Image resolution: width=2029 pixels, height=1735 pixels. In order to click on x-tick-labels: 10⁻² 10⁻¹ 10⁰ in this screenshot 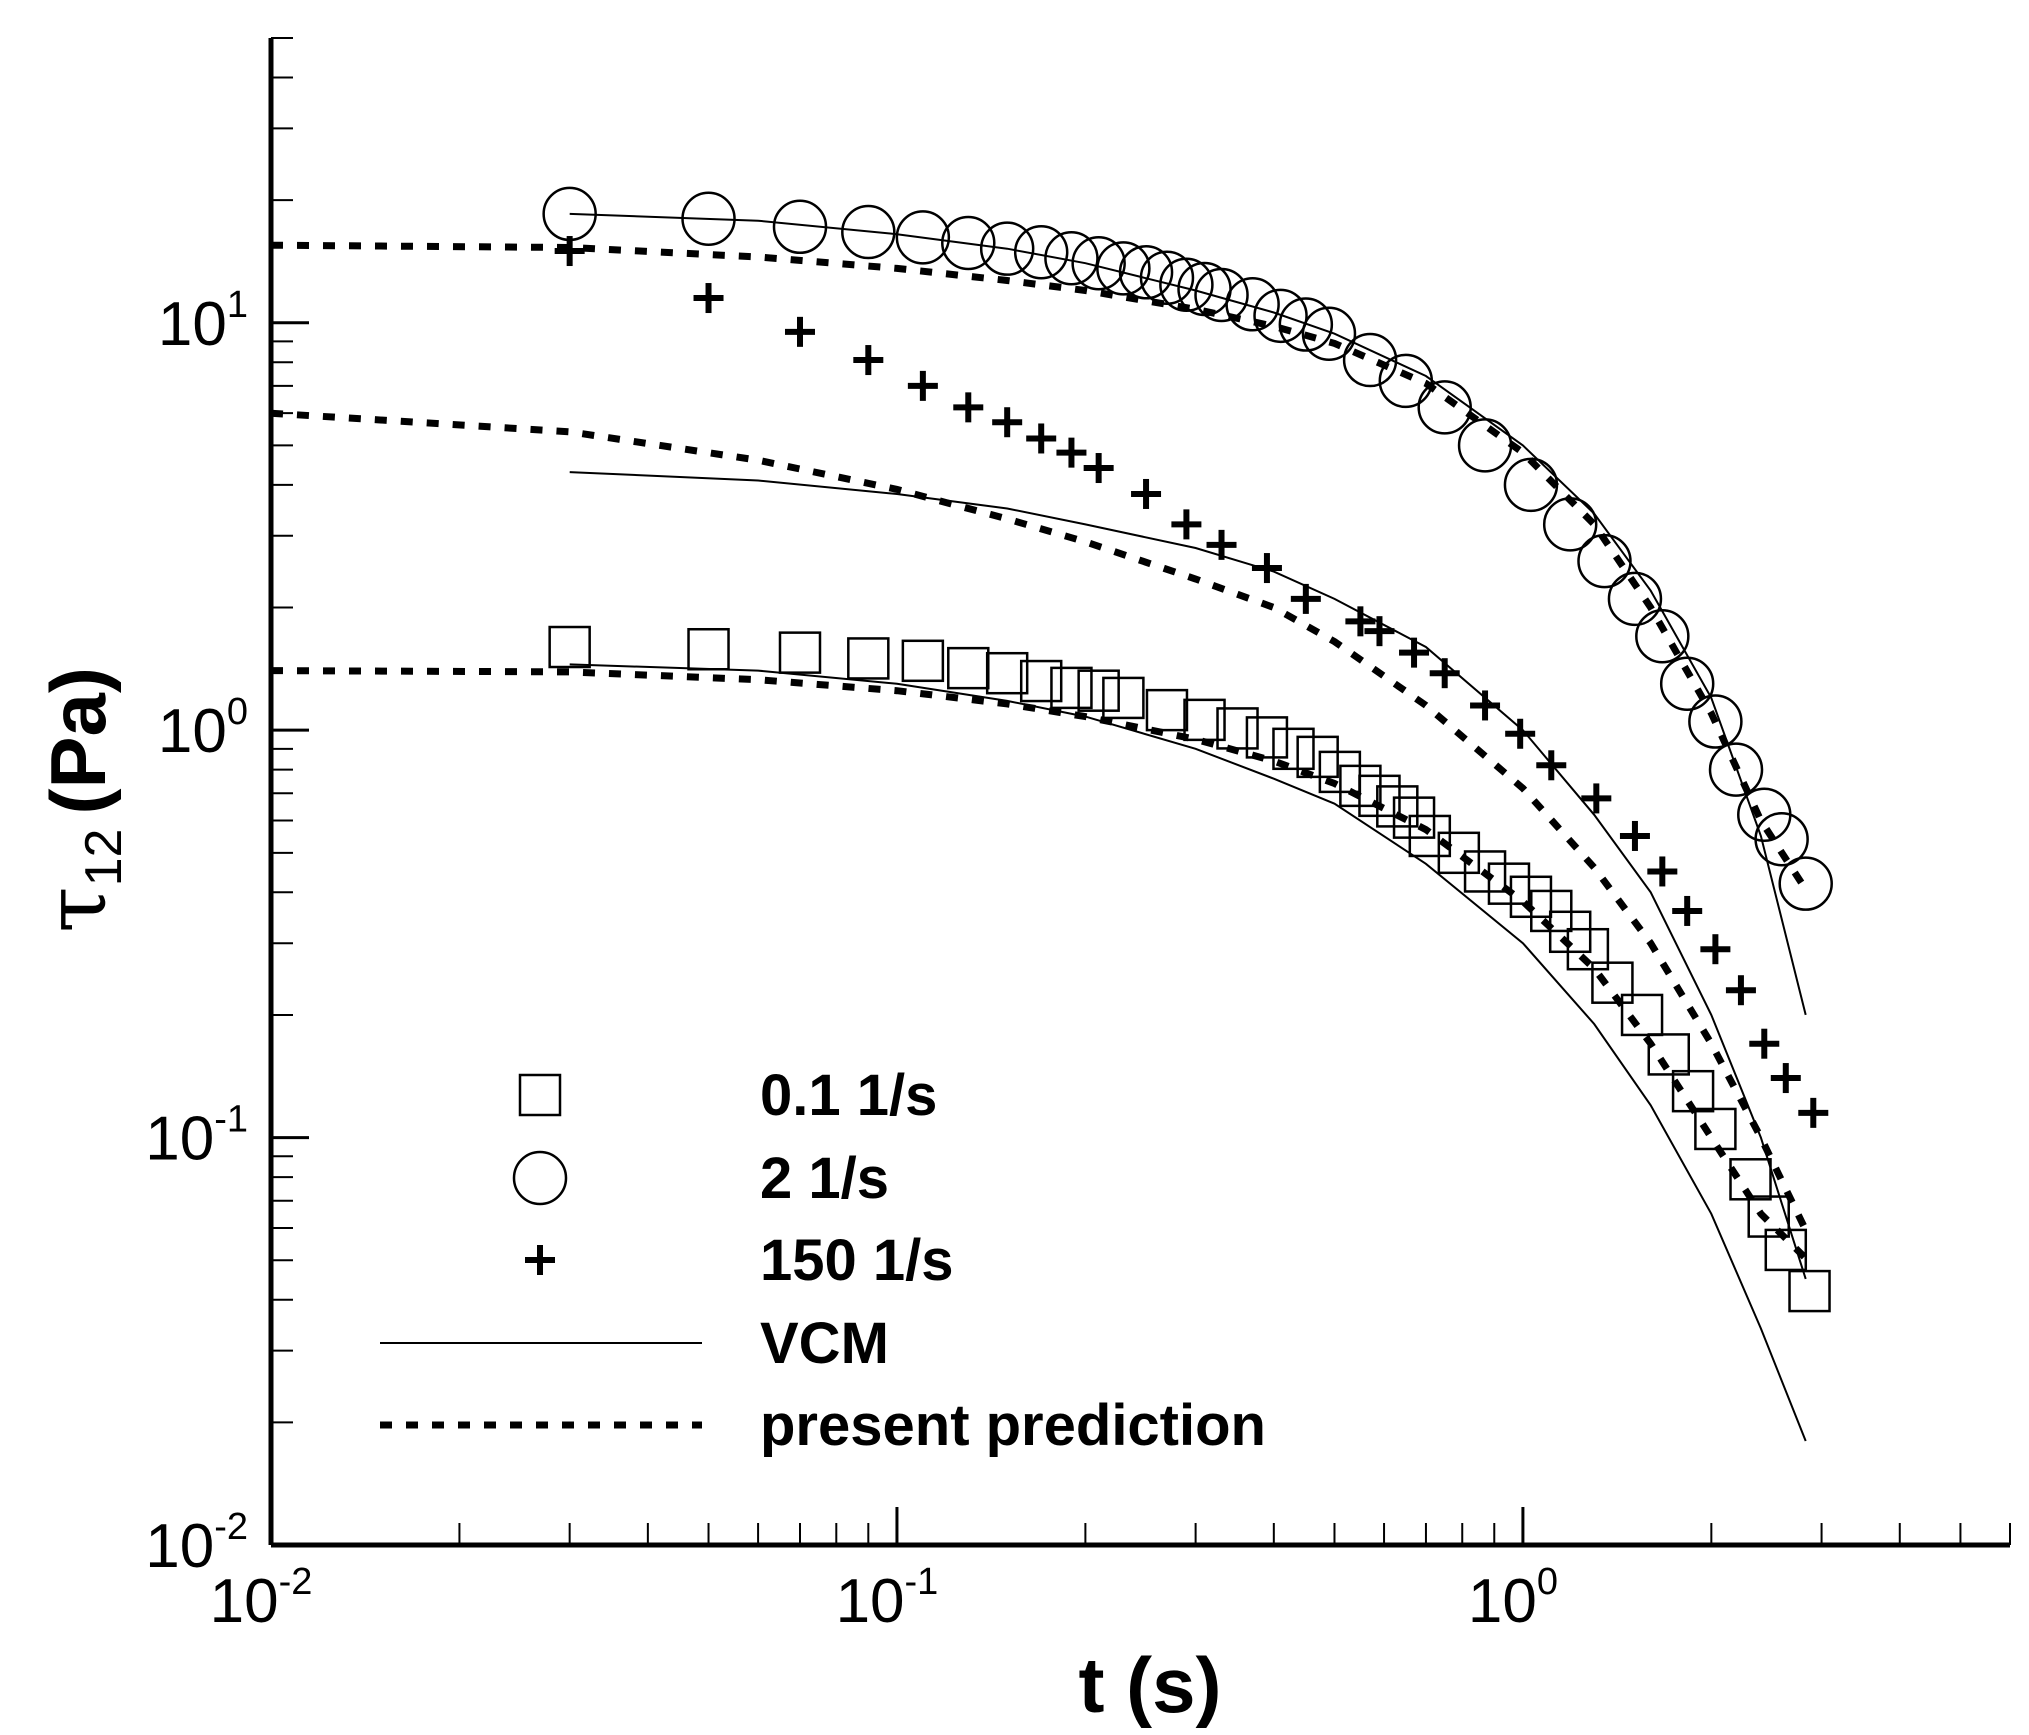, I will do `click(884, 1598)`.